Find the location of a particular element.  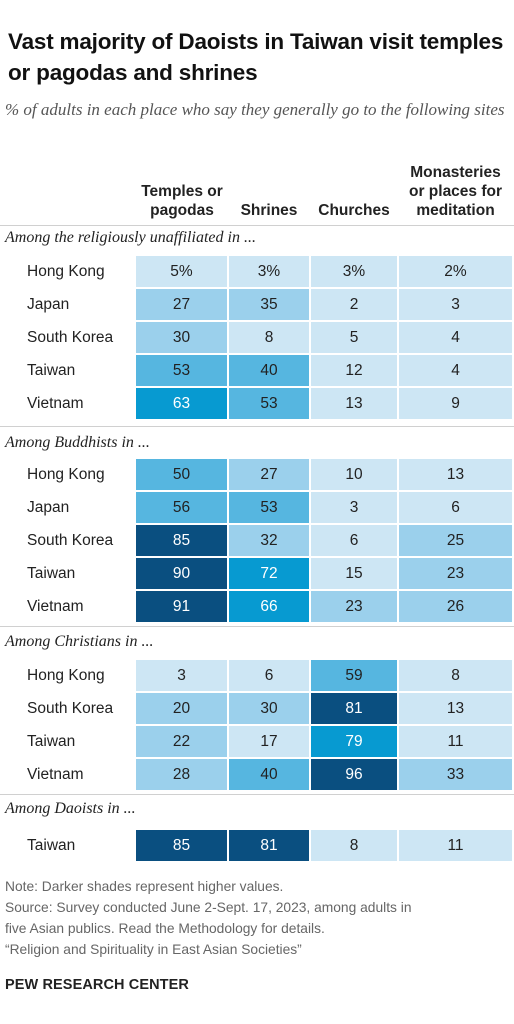

column-header-4: Monasteries or places for meditation is located at coordinates (455, 191).